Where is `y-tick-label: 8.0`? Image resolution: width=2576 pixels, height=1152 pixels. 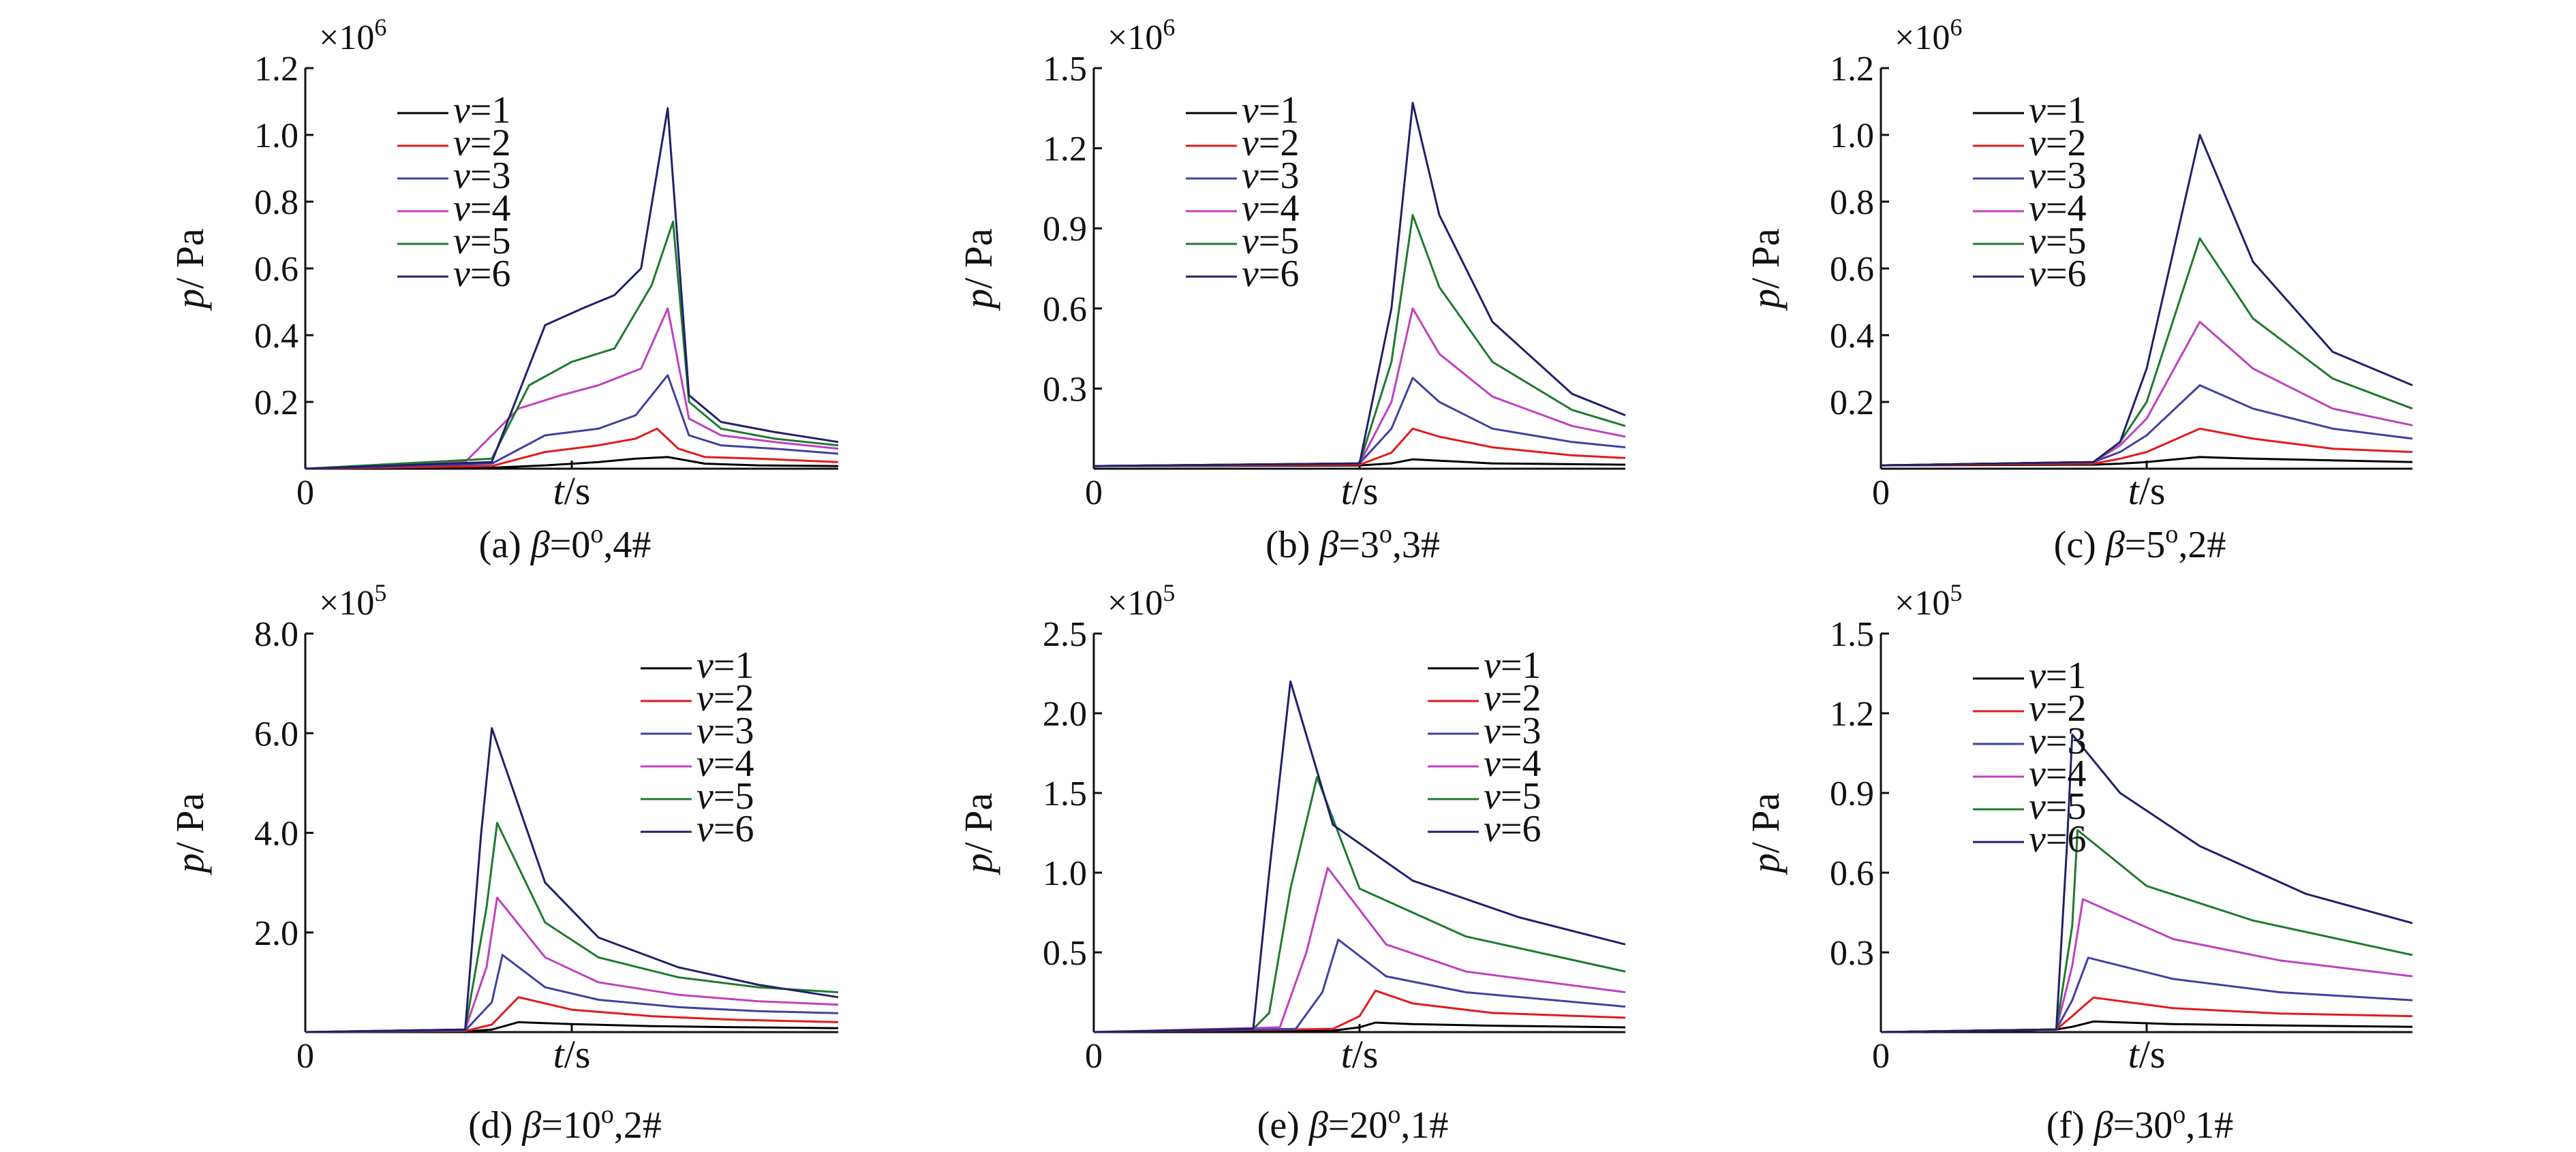 y-tick-label: 8.0 is located at coordinates (276, 634).